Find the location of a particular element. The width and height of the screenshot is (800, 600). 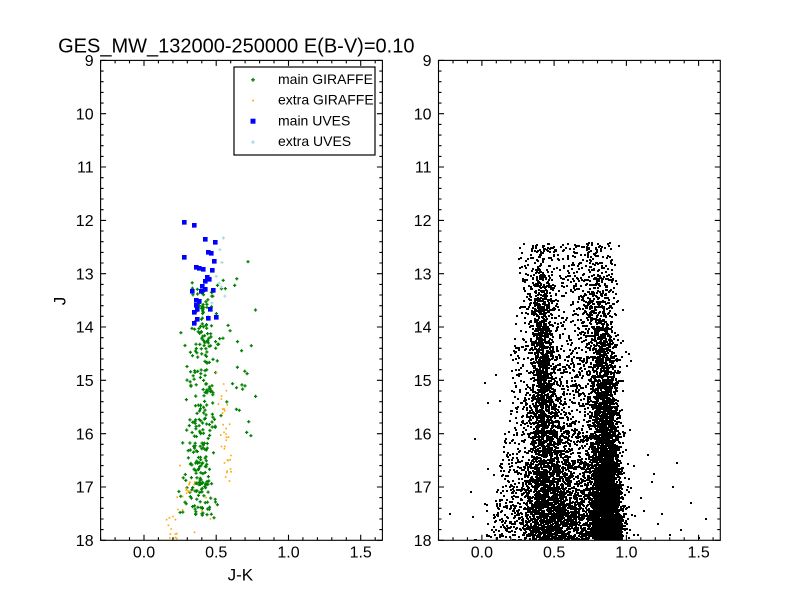

svg-text: extra UVES is located at coordinates (314, 141).